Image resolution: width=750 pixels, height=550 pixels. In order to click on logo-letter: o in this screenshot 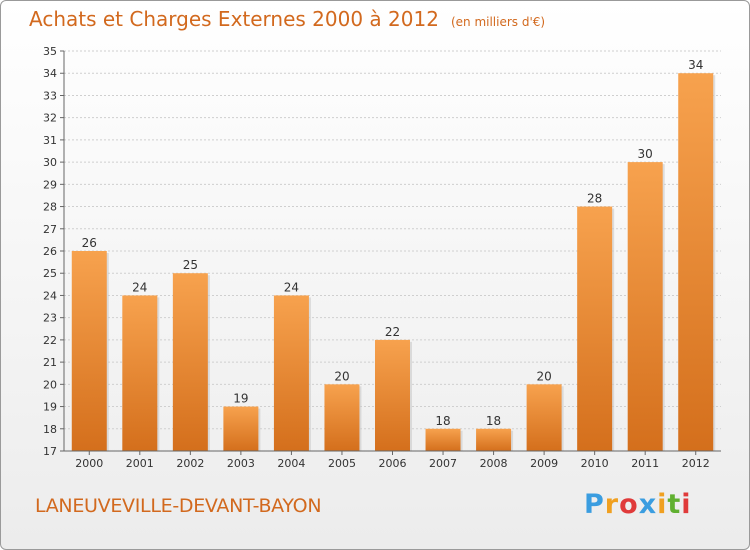, I will do `click(629, 504)`.